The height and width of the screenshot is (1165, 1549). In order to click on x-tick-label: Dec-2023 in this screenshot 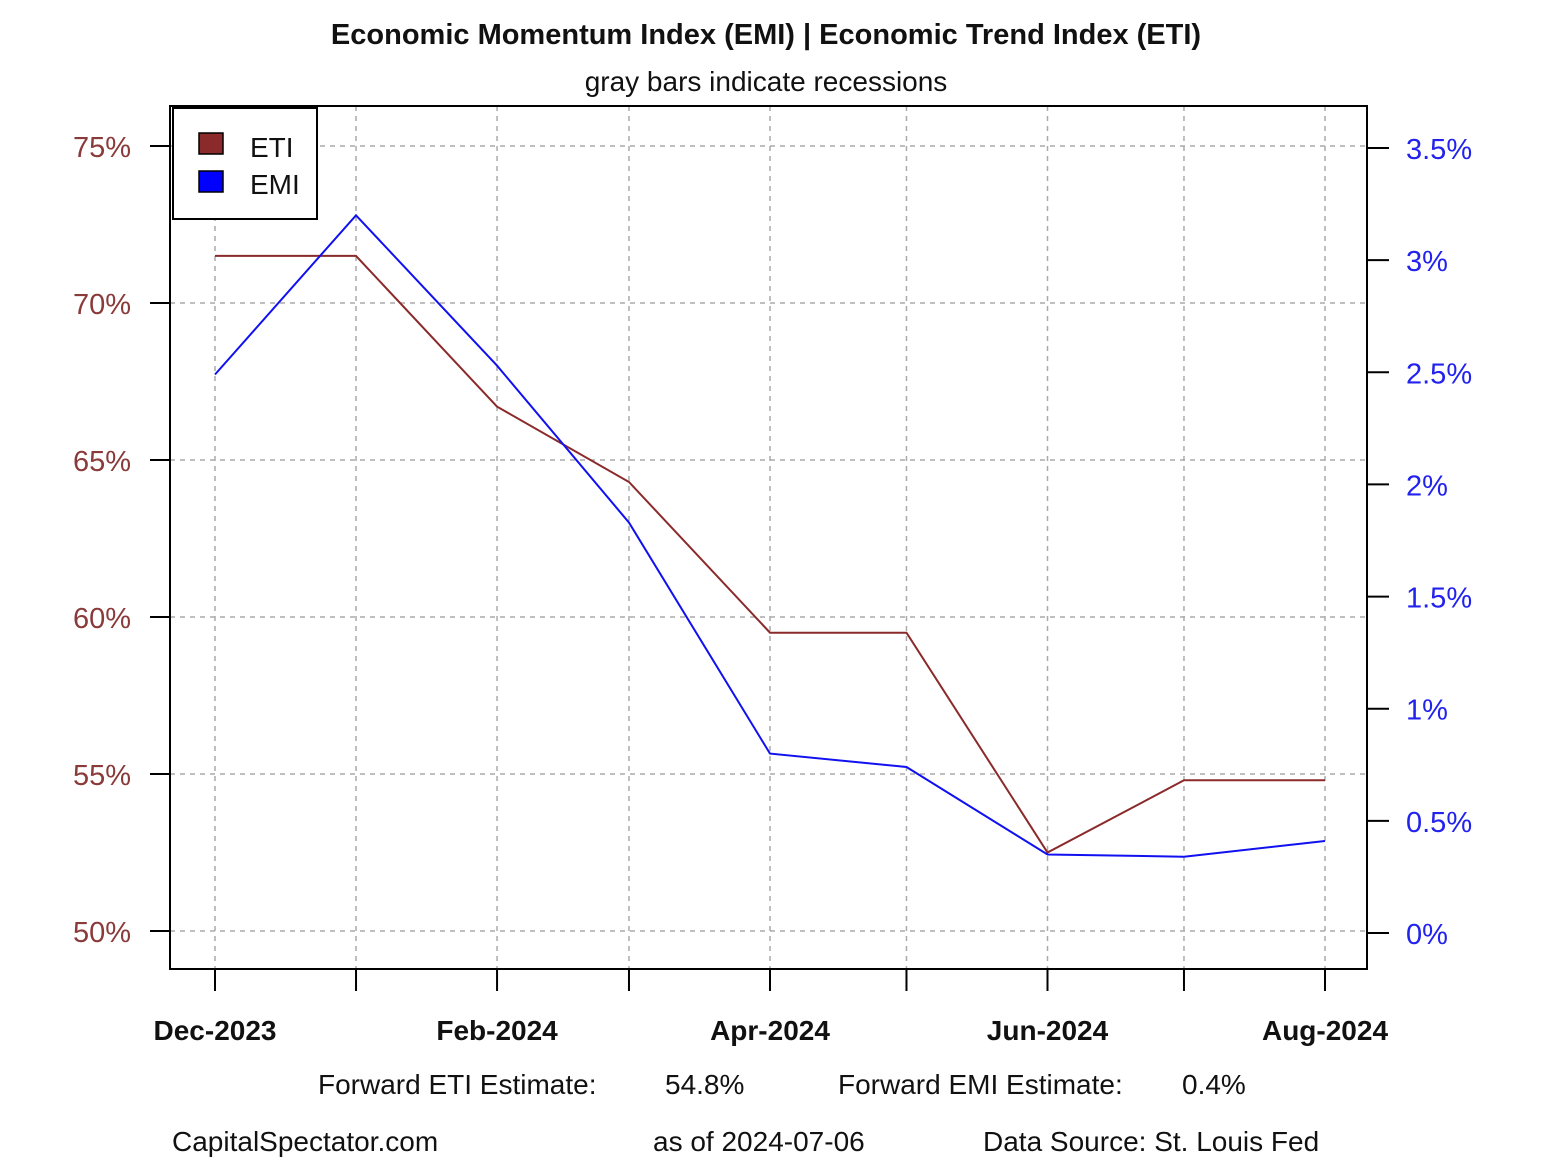, I will do `click(215, 1030)`.